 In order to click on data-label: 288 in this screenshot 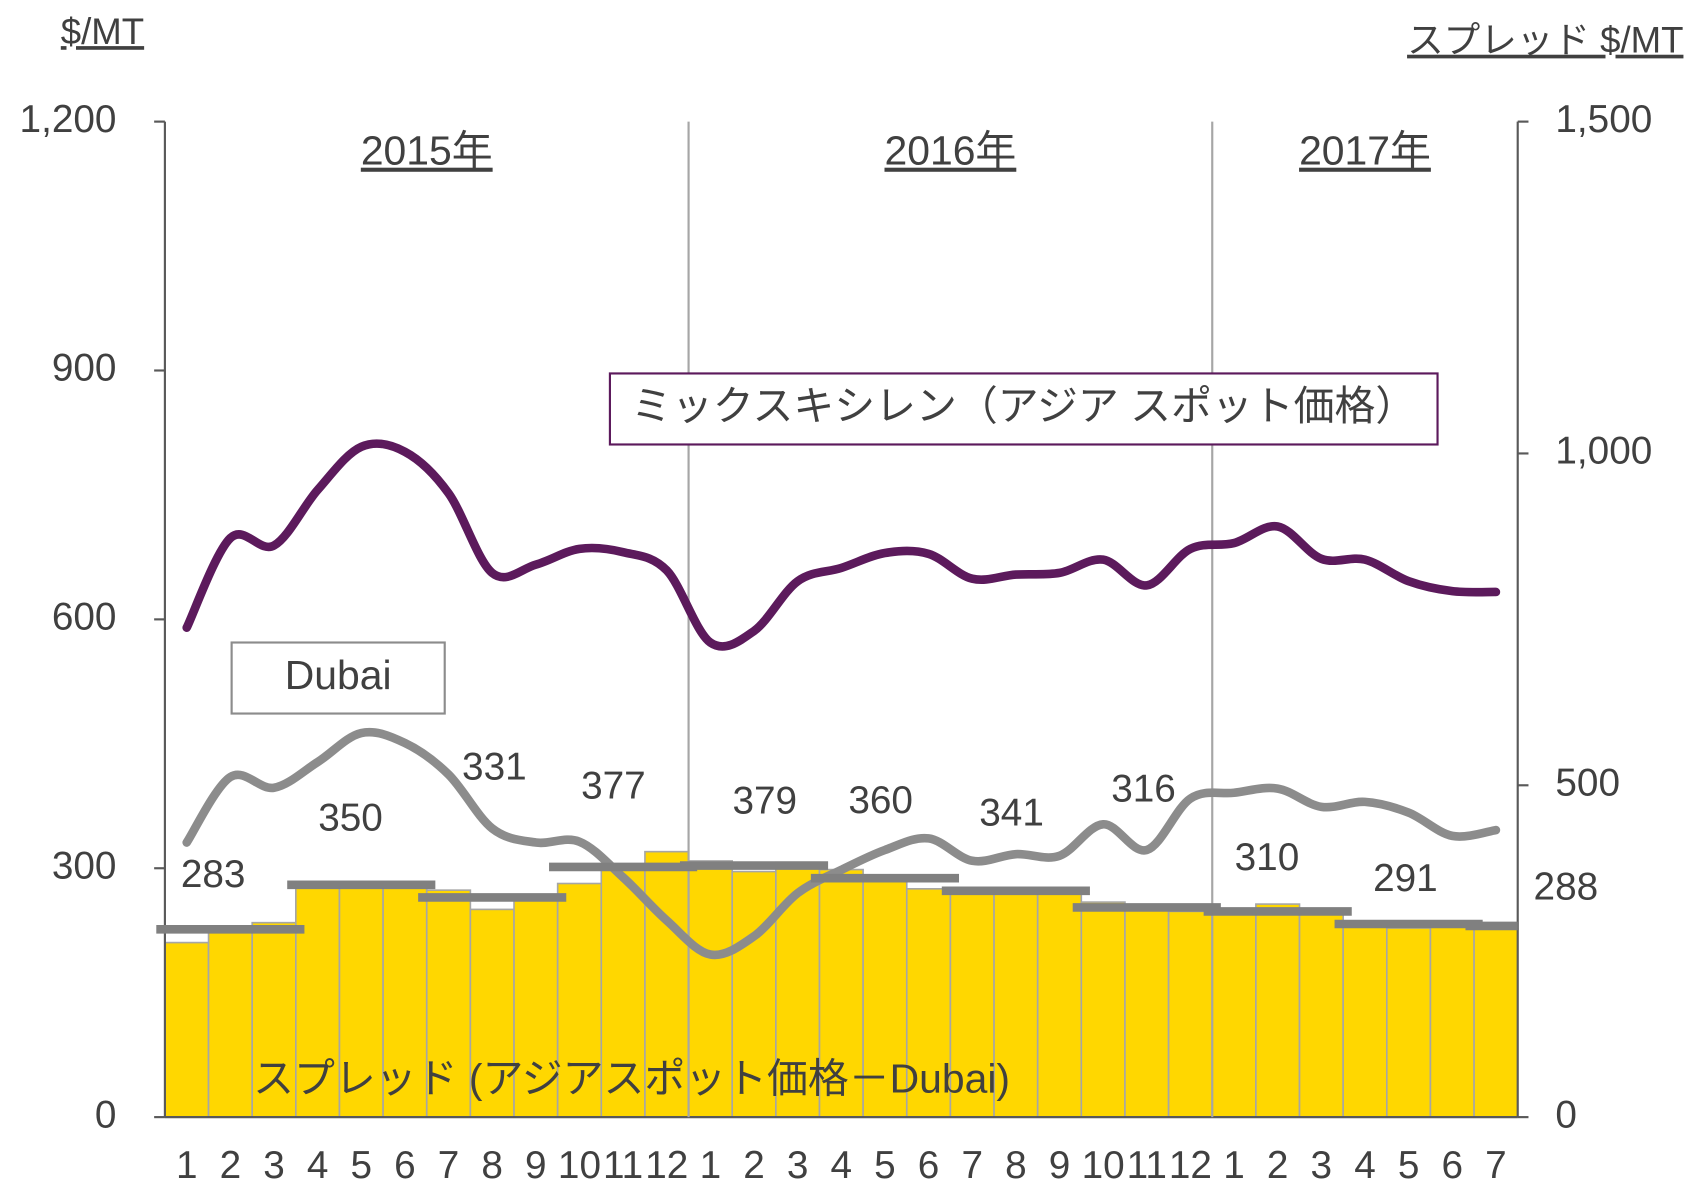, I will do `click(1566, 887)`.